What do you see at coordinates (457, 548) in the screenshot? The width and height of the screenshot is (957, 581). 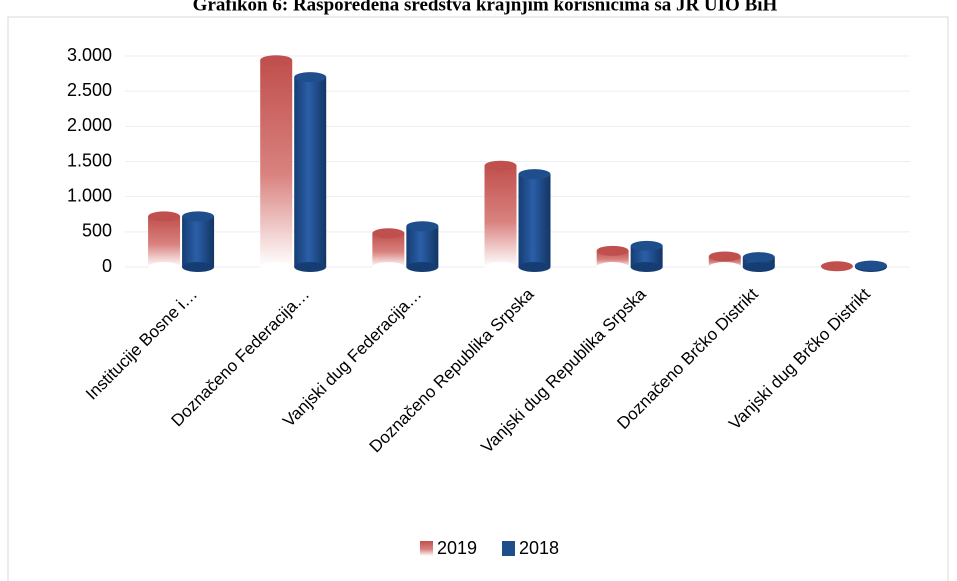 I see `legend-label: 2019` at bounding box center [457, 548].